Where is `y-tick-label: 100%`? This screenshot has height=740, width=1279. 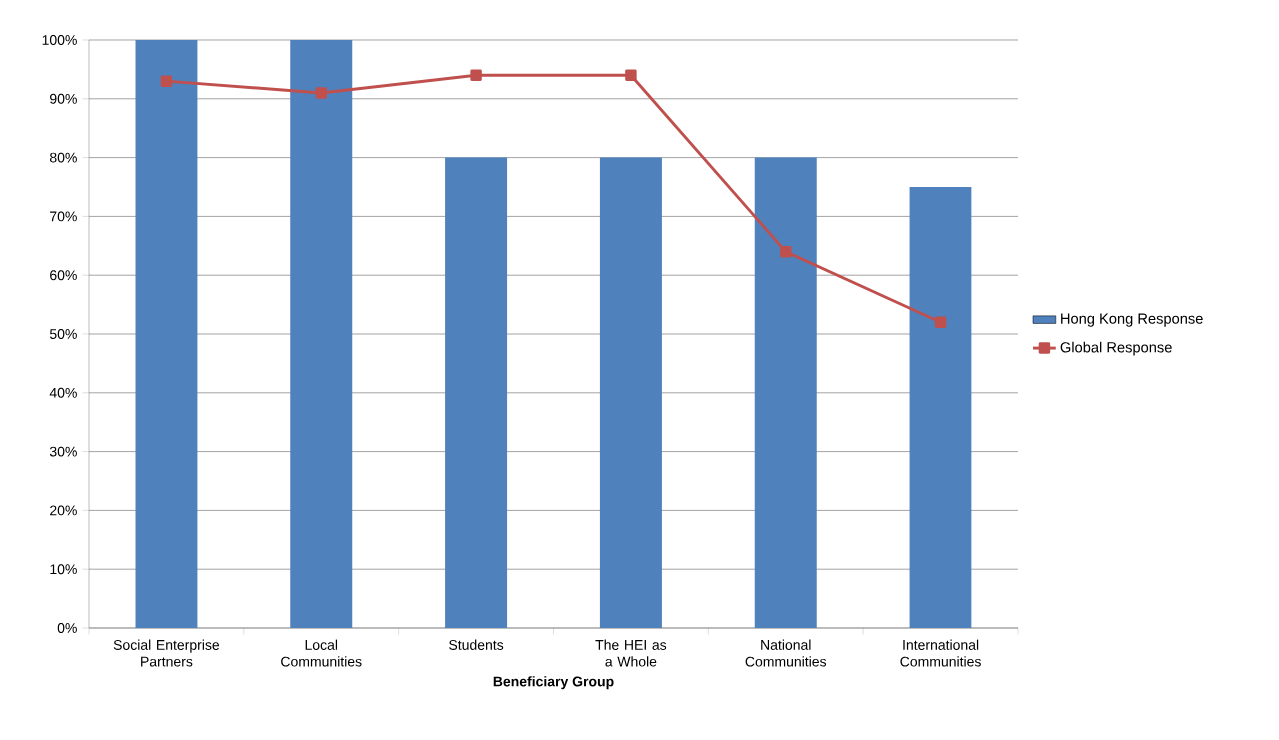
y-tick-label: 100% is located at coordinates (59, 40).